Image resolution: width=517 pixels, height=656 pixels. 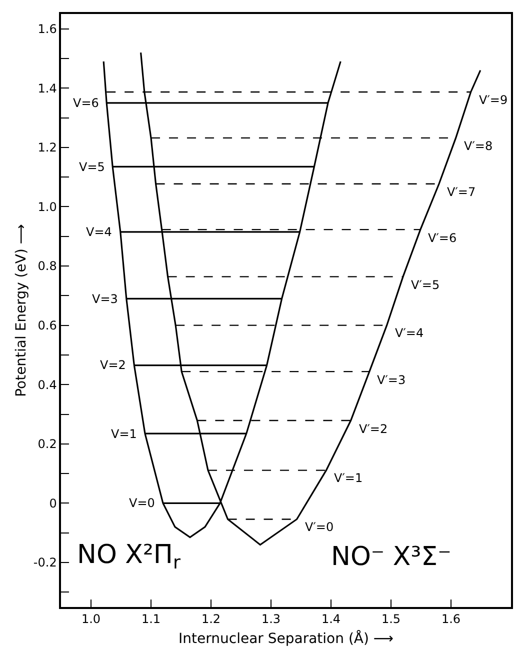 What do you see at coordinates (409, 333) in the screenshot?
I see `annotation: V′=4` at bounding box center [409, 333].